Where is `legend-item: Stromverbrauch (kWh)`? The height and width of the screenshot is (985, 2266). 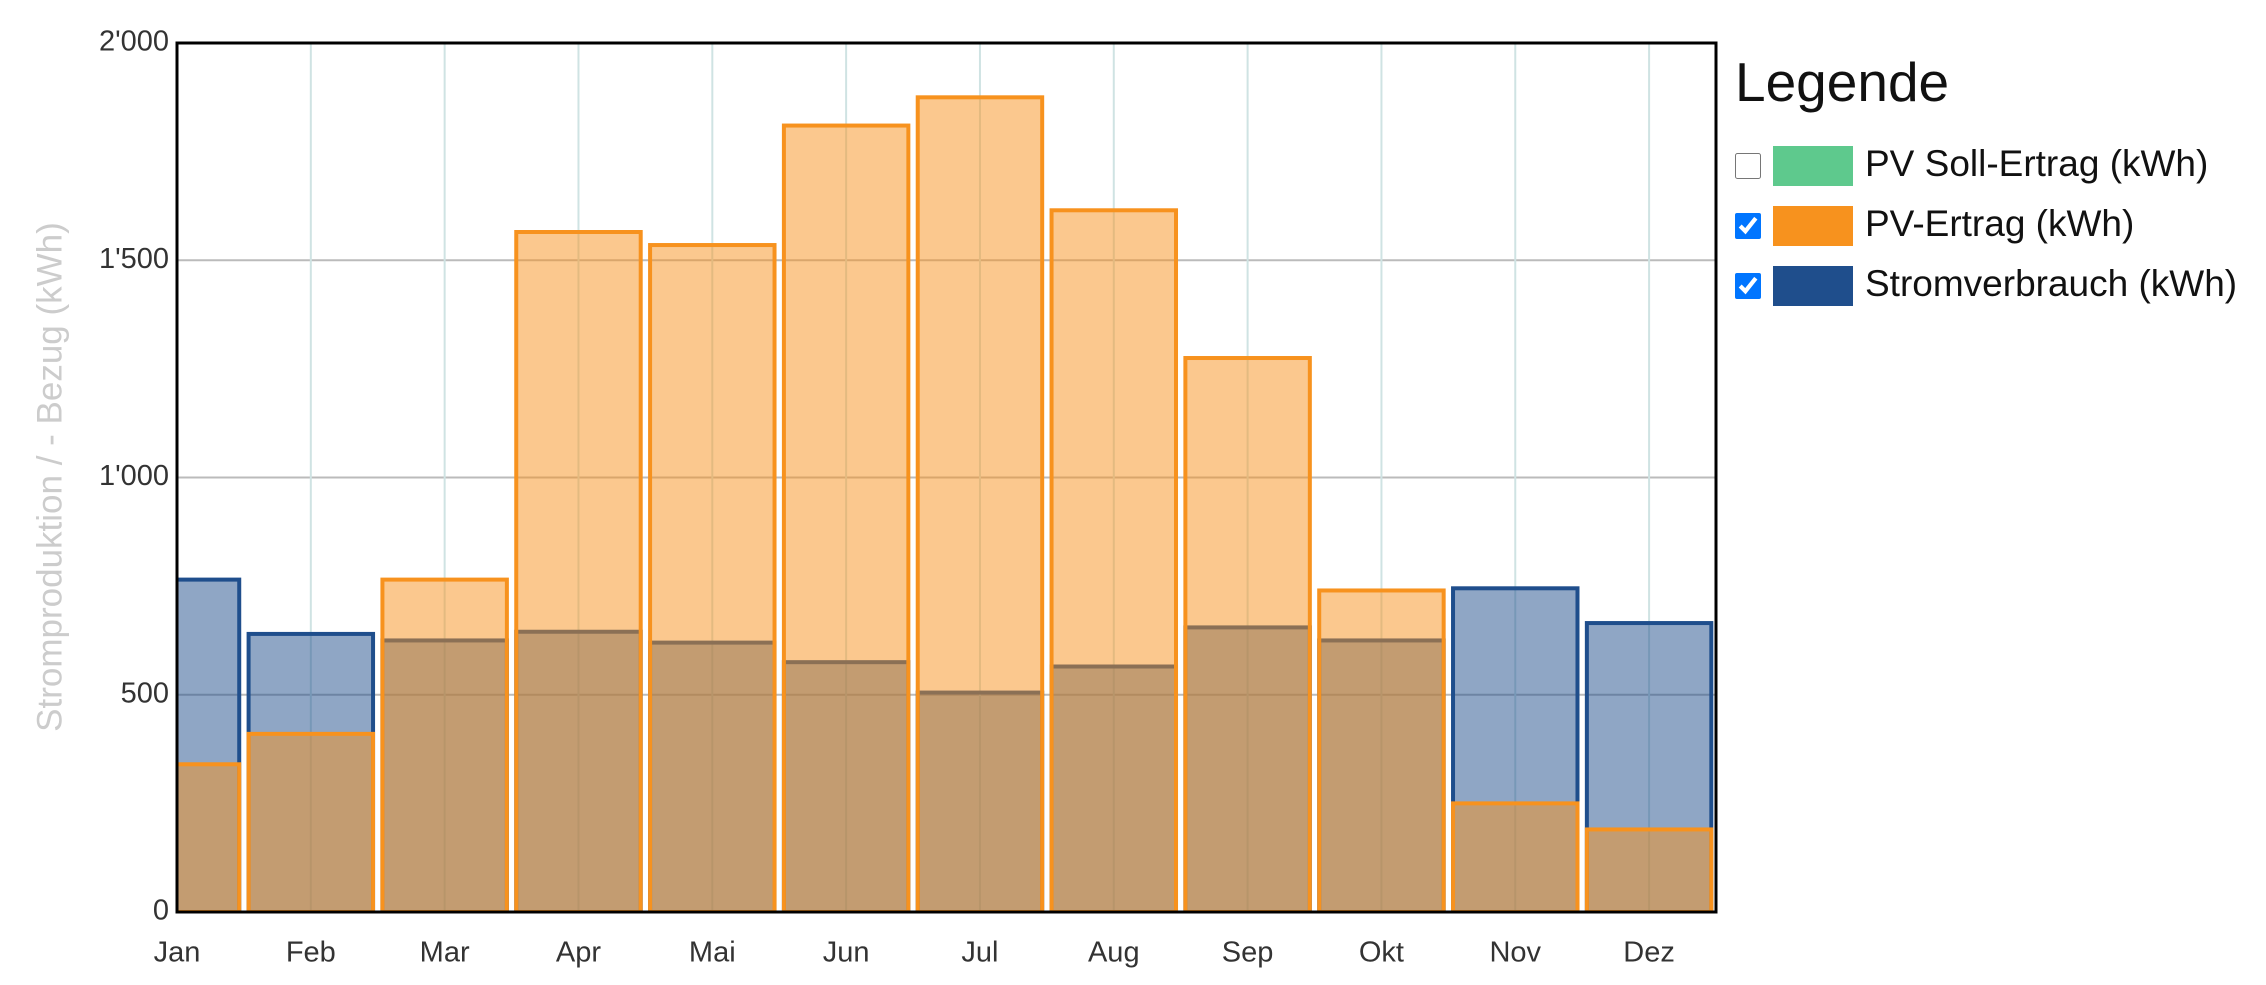
legend-item: Stromverbrauch (kWh) is located at coordinates (1995, 284).